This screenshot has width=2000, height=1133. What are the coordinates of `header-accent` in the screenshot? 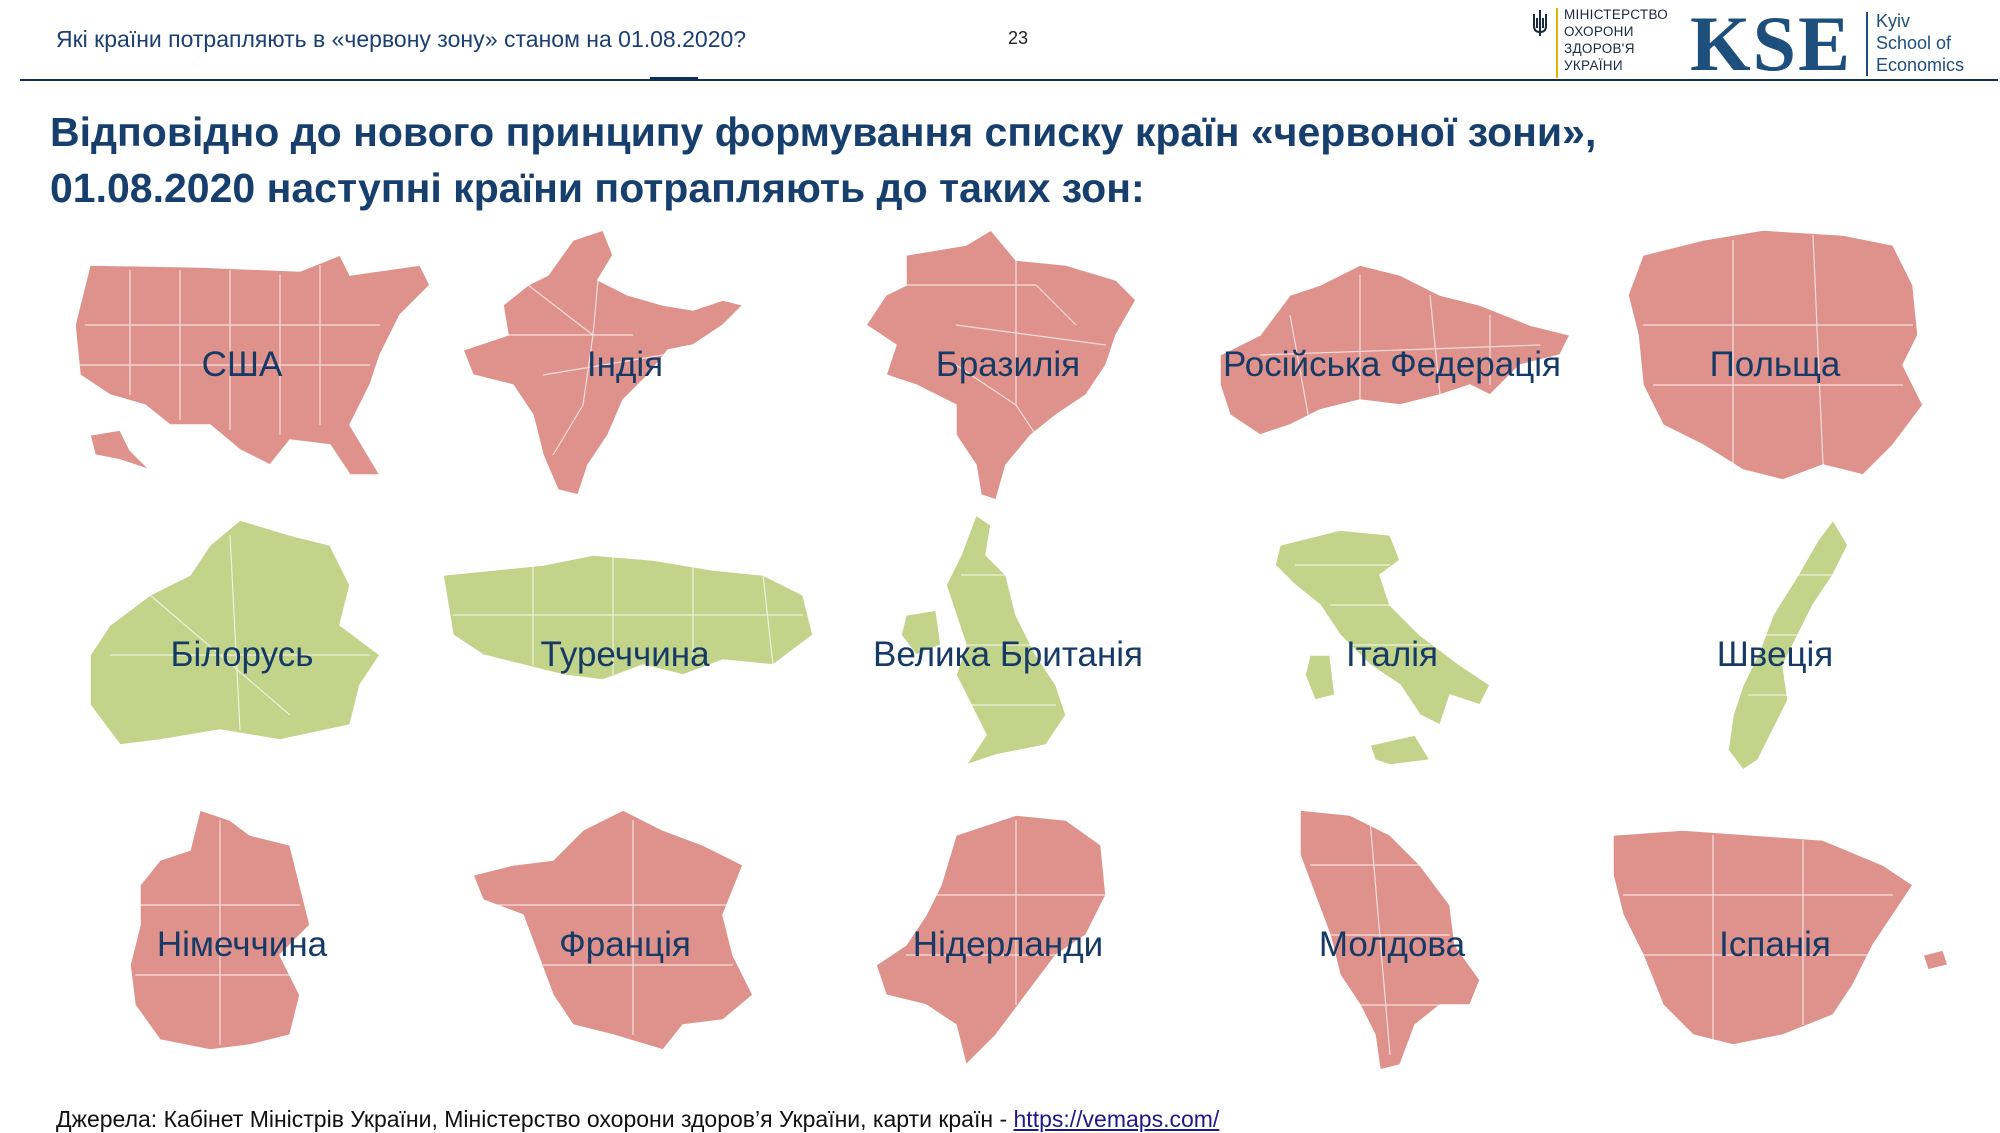 It's located at (674, 78).